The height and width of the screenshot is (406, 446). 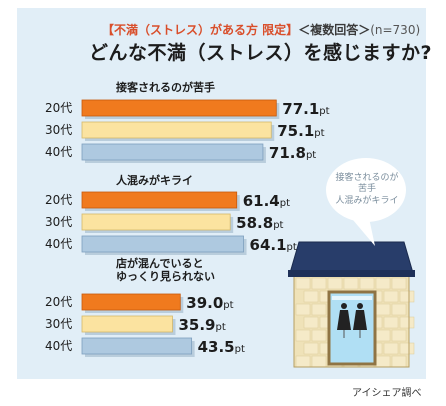 I want to click on subtitle-tag: 【不満（ストレス）がある方 限定】, so click(x=200, y=30).